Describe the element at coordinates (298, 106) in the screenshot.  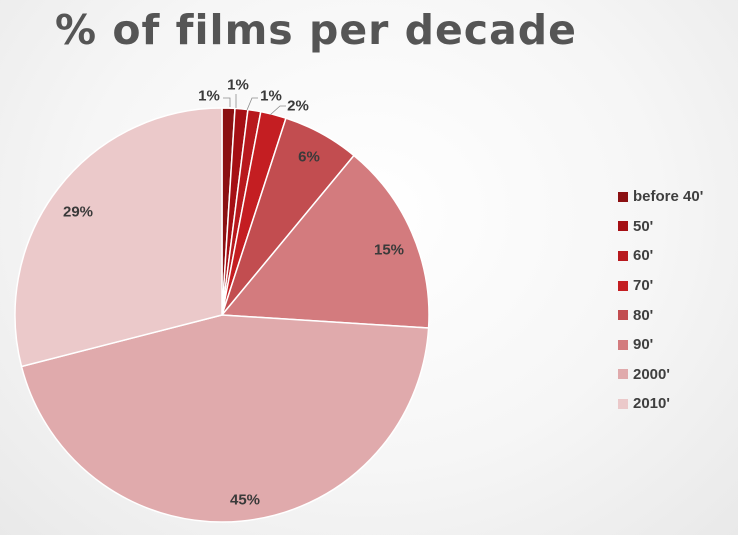
I see `data-label-3: 2%` at that location.